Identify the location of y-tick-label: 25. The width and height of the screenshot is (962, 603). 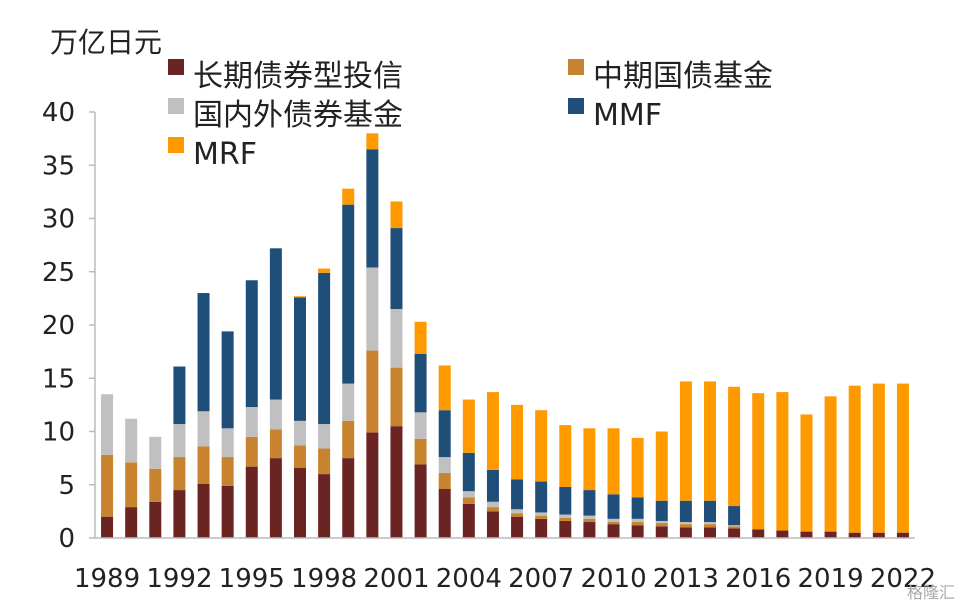
(58, 273).